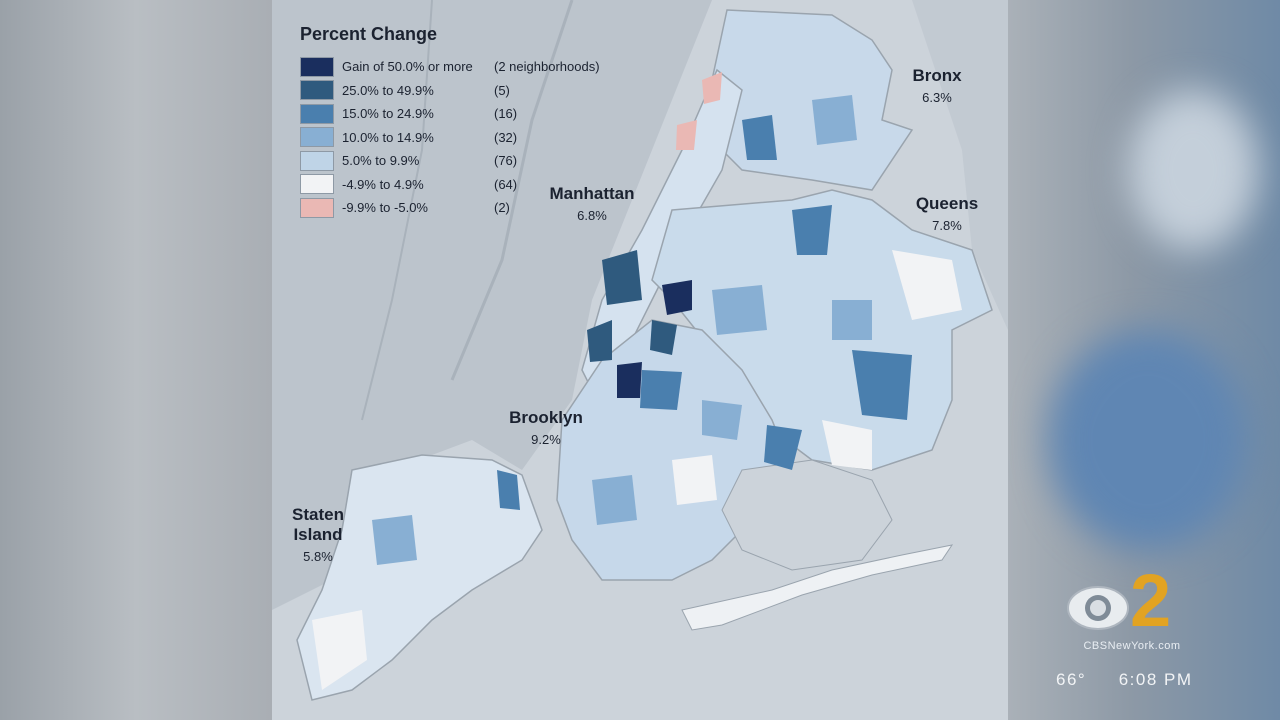 The width and height of the screenshot is (1280, 720). What do you see at coordinates (817, 587) in the screenshot?
I see `rockaway-peninsula` at bounding box center [817, 587].